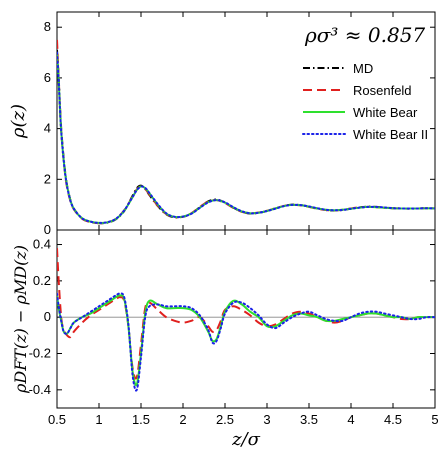  Describe the element at coordinates (266, 419) in the screenshot. I see `x-tick-label-3: 3` at that location.